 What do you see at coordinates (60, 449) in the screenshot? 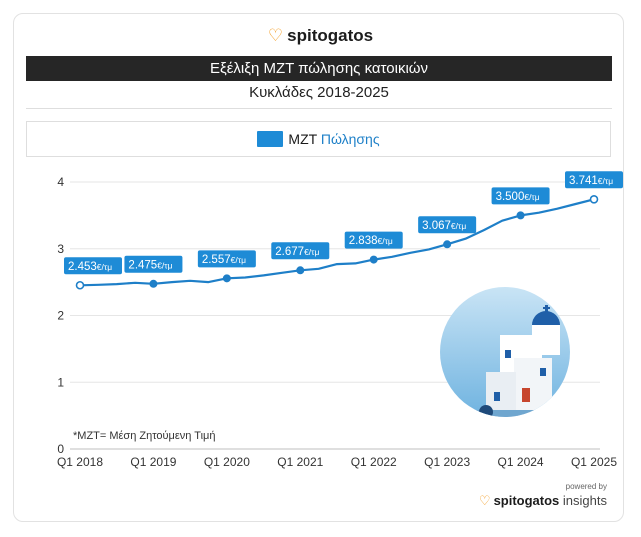
I see `y-tick-label: 0` at bounding box center [60, 449].